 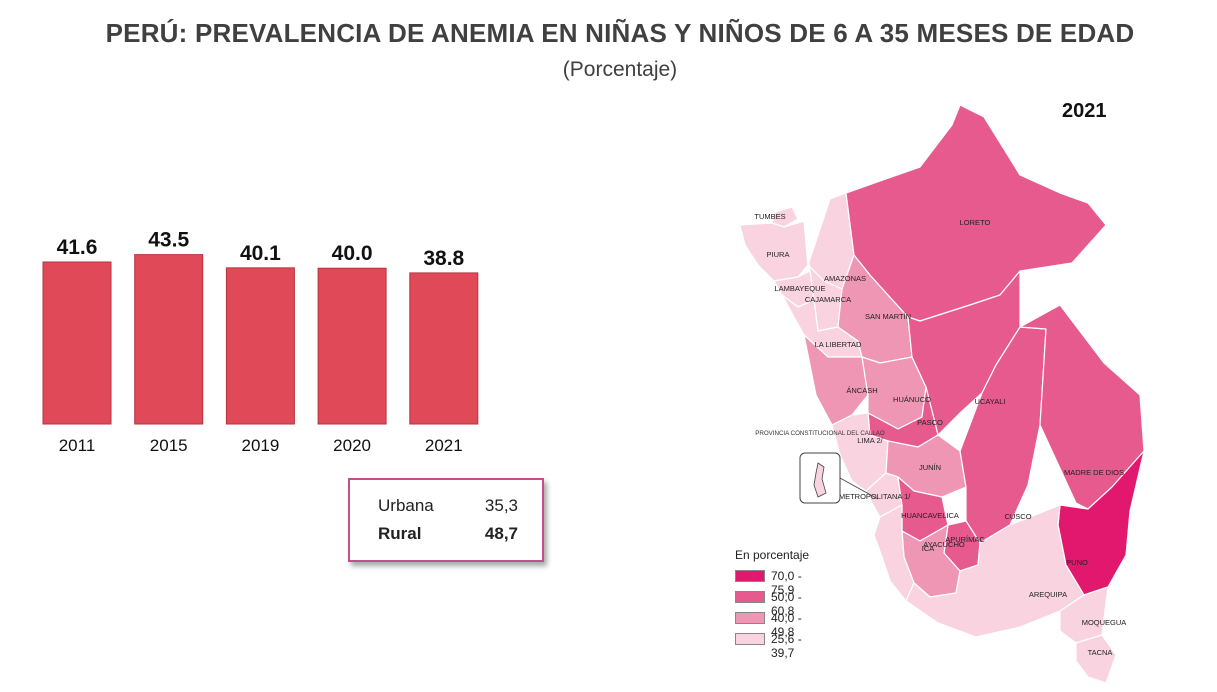 I want to click on map-region-label: LIMA METROPOLITANA 1/, so click(x=866, y=496).